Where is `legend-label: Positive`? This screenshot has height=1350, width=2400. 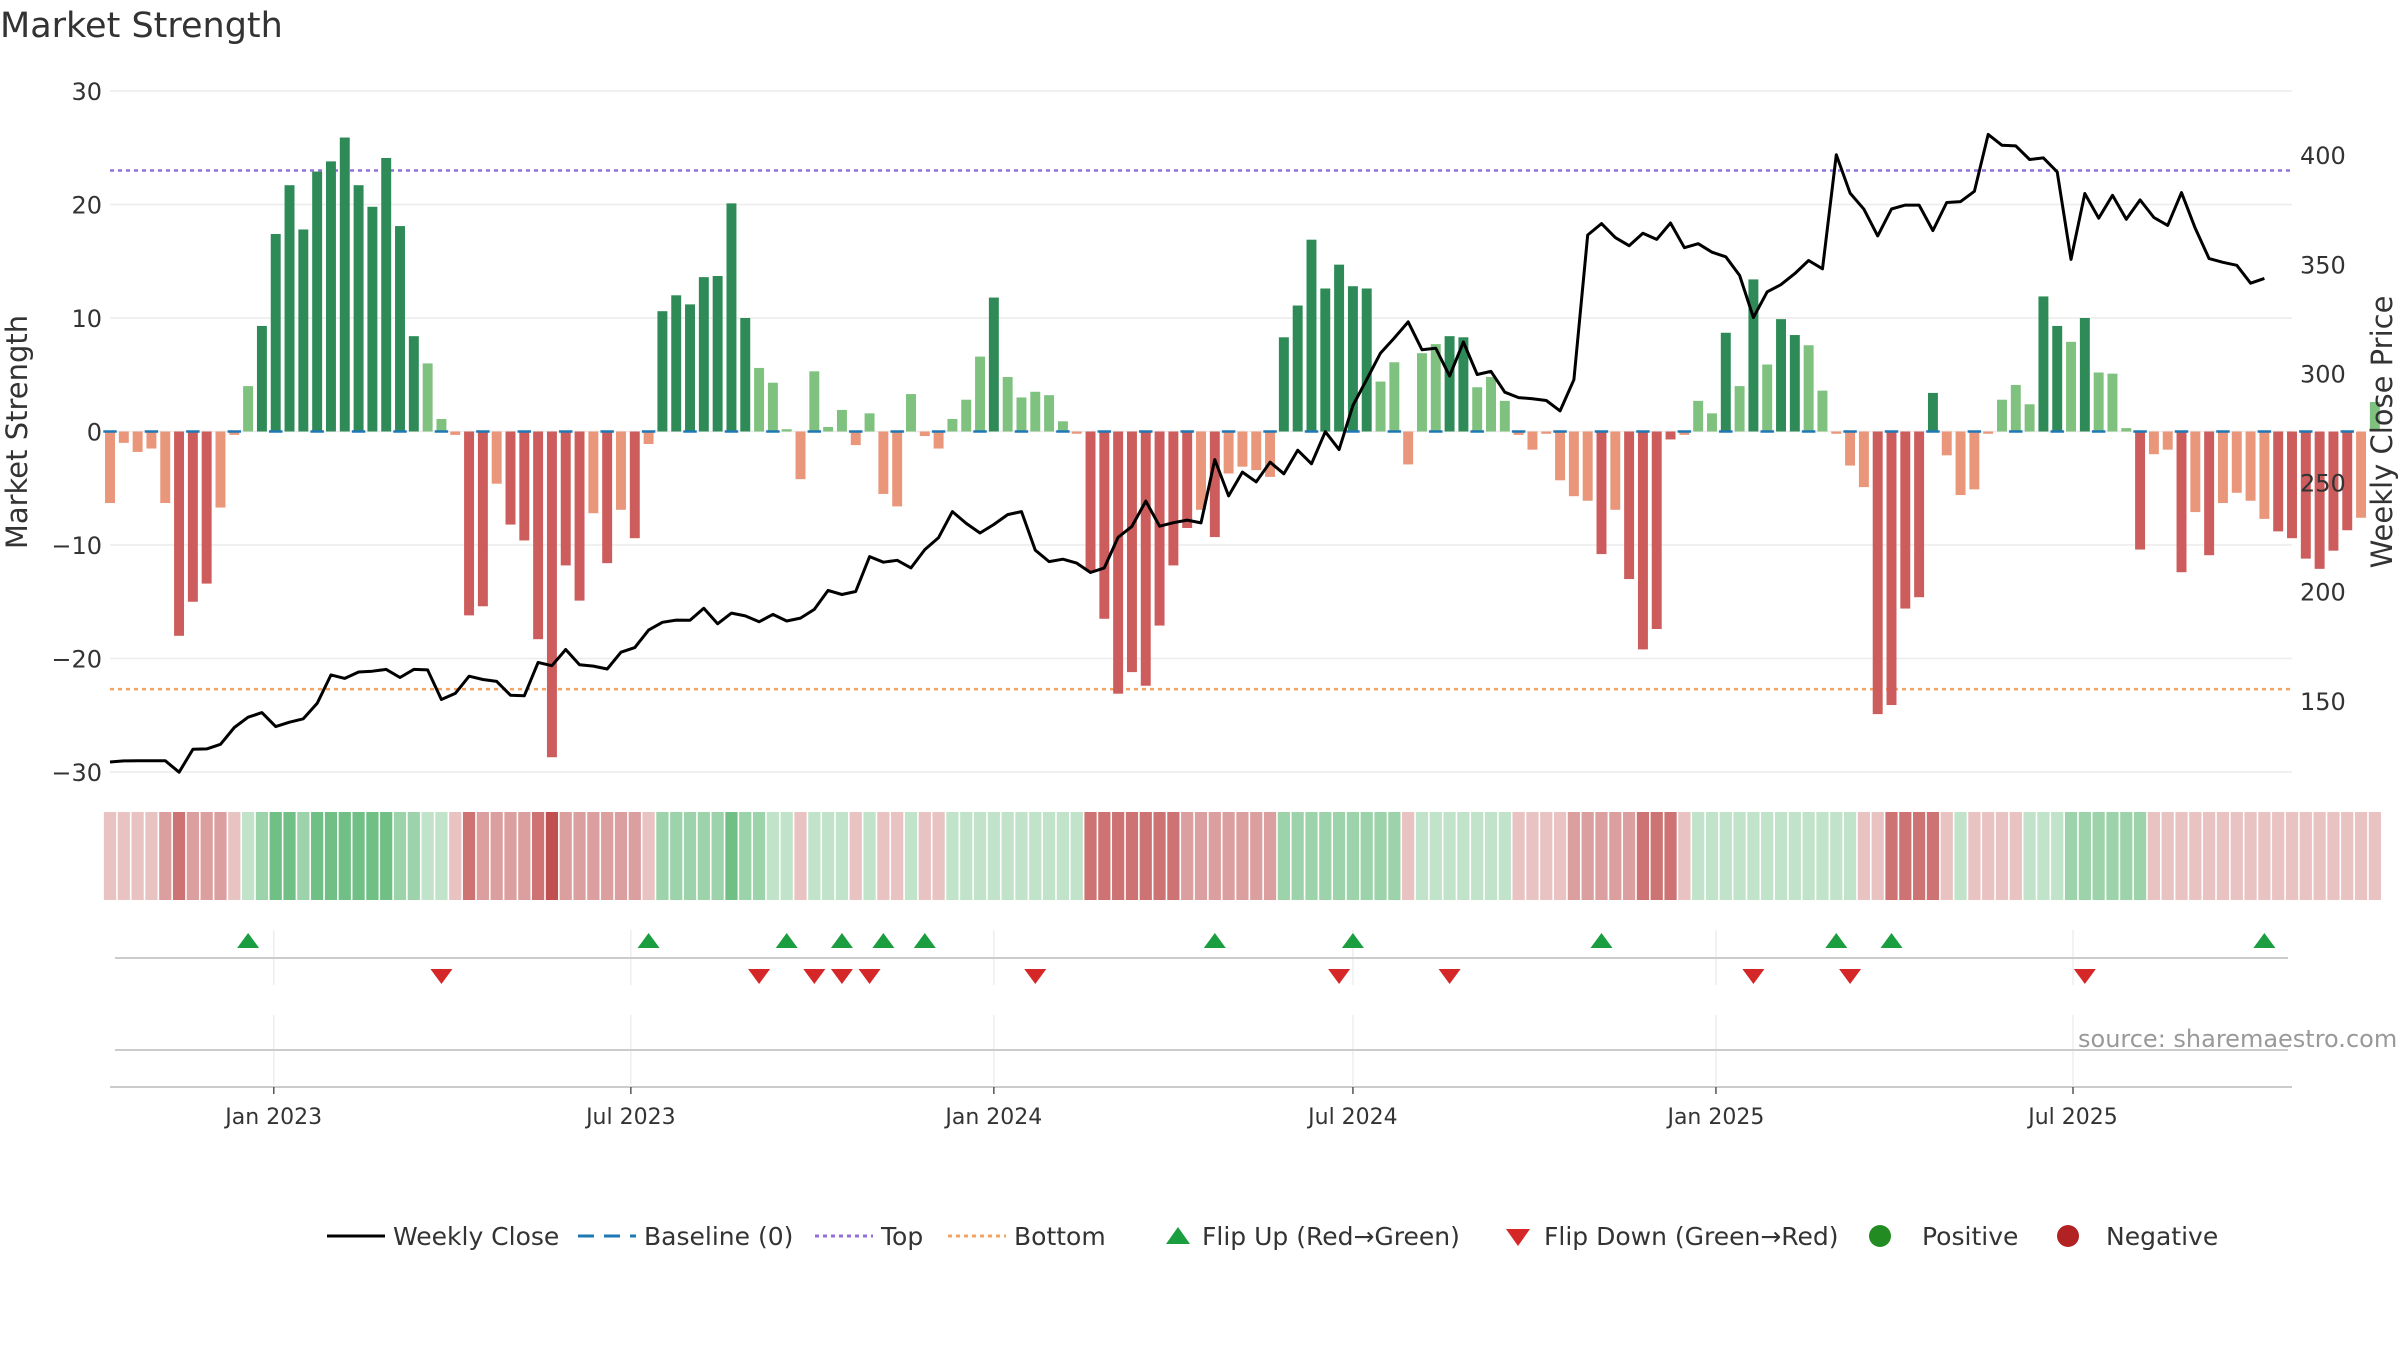 legend-label: Positive is located at coordinates (1970, 1236).